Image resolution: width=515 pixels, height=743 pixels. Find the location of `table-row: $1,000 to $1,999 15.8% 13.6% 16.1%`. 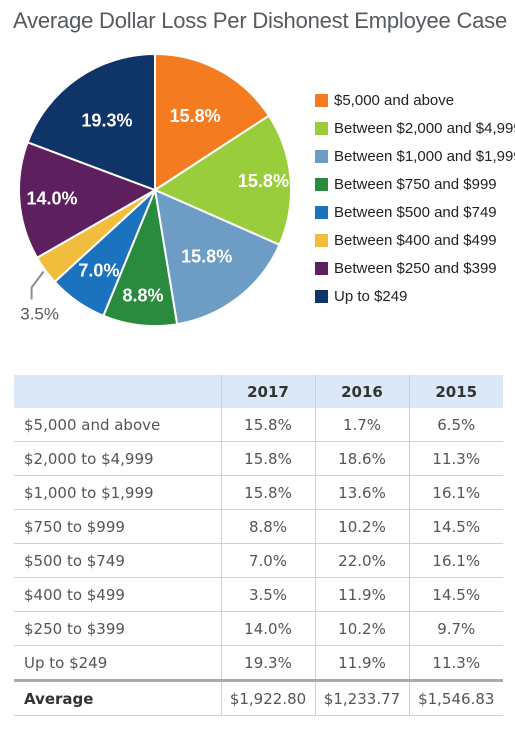

table-row: $1,000 to $1,999 15.8% 13.6% 16.1% is located at coordinates (258, 492).